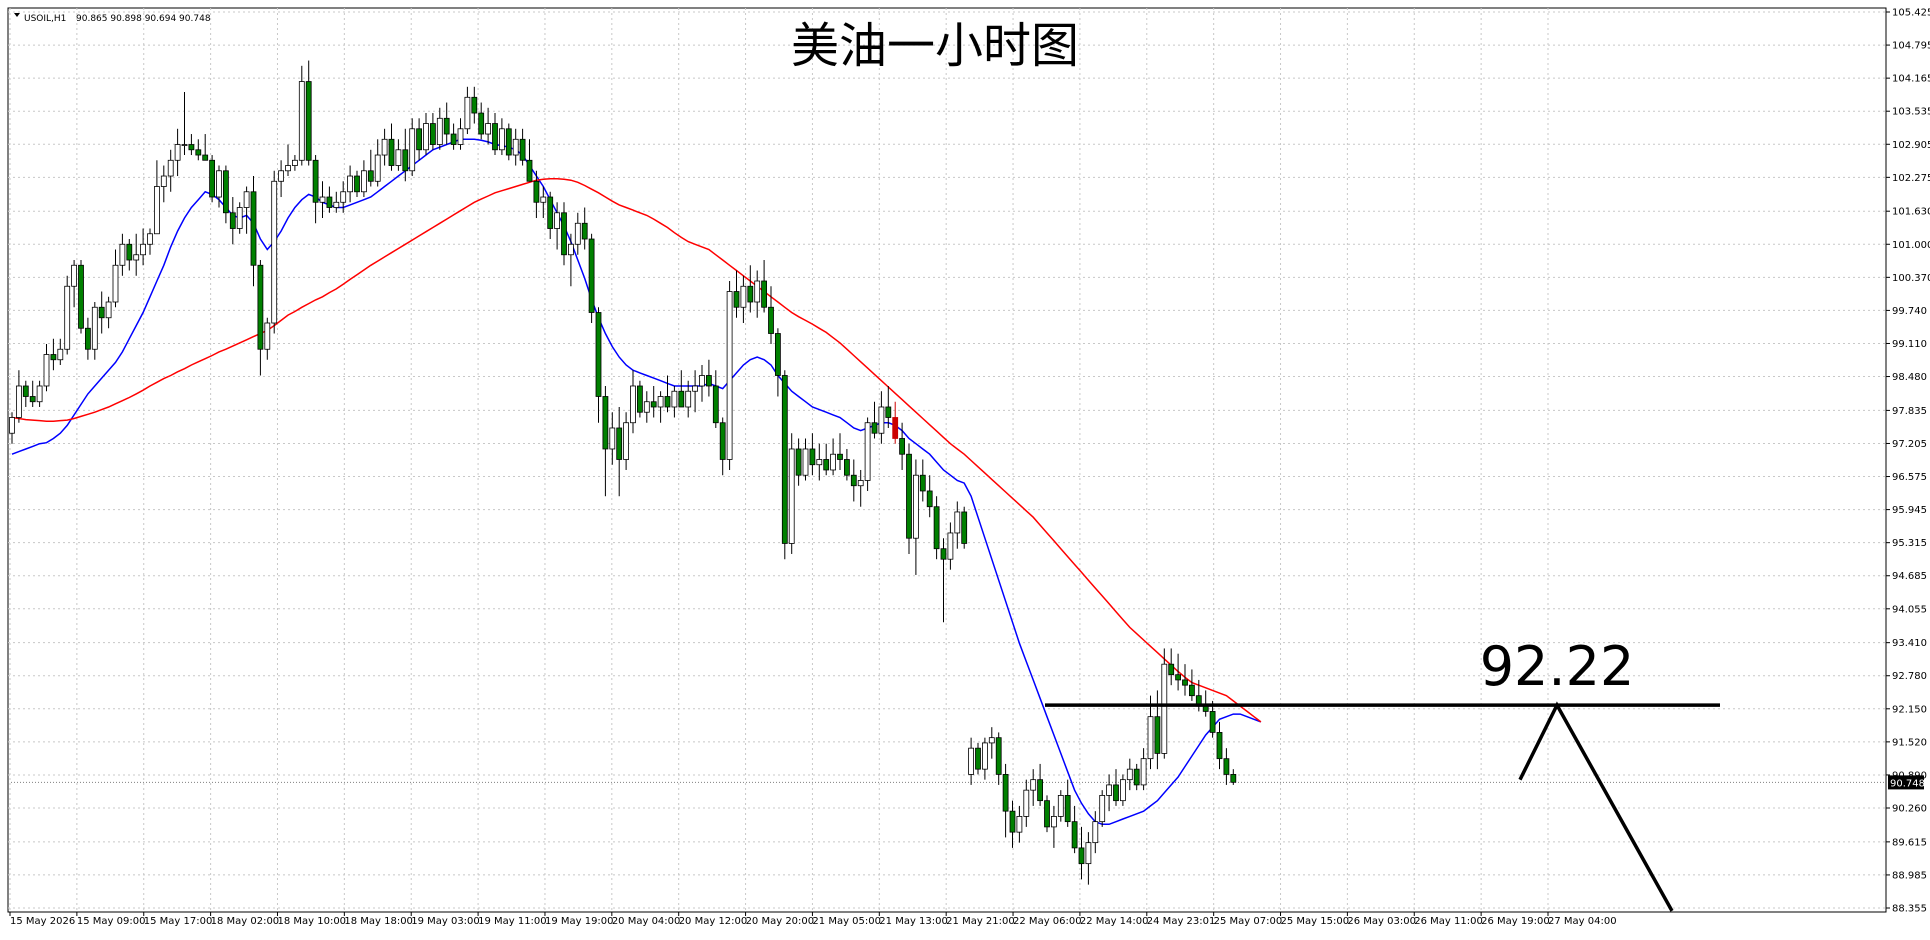  I want to click on y-tick-label: 97.835, so click(1909, 411).